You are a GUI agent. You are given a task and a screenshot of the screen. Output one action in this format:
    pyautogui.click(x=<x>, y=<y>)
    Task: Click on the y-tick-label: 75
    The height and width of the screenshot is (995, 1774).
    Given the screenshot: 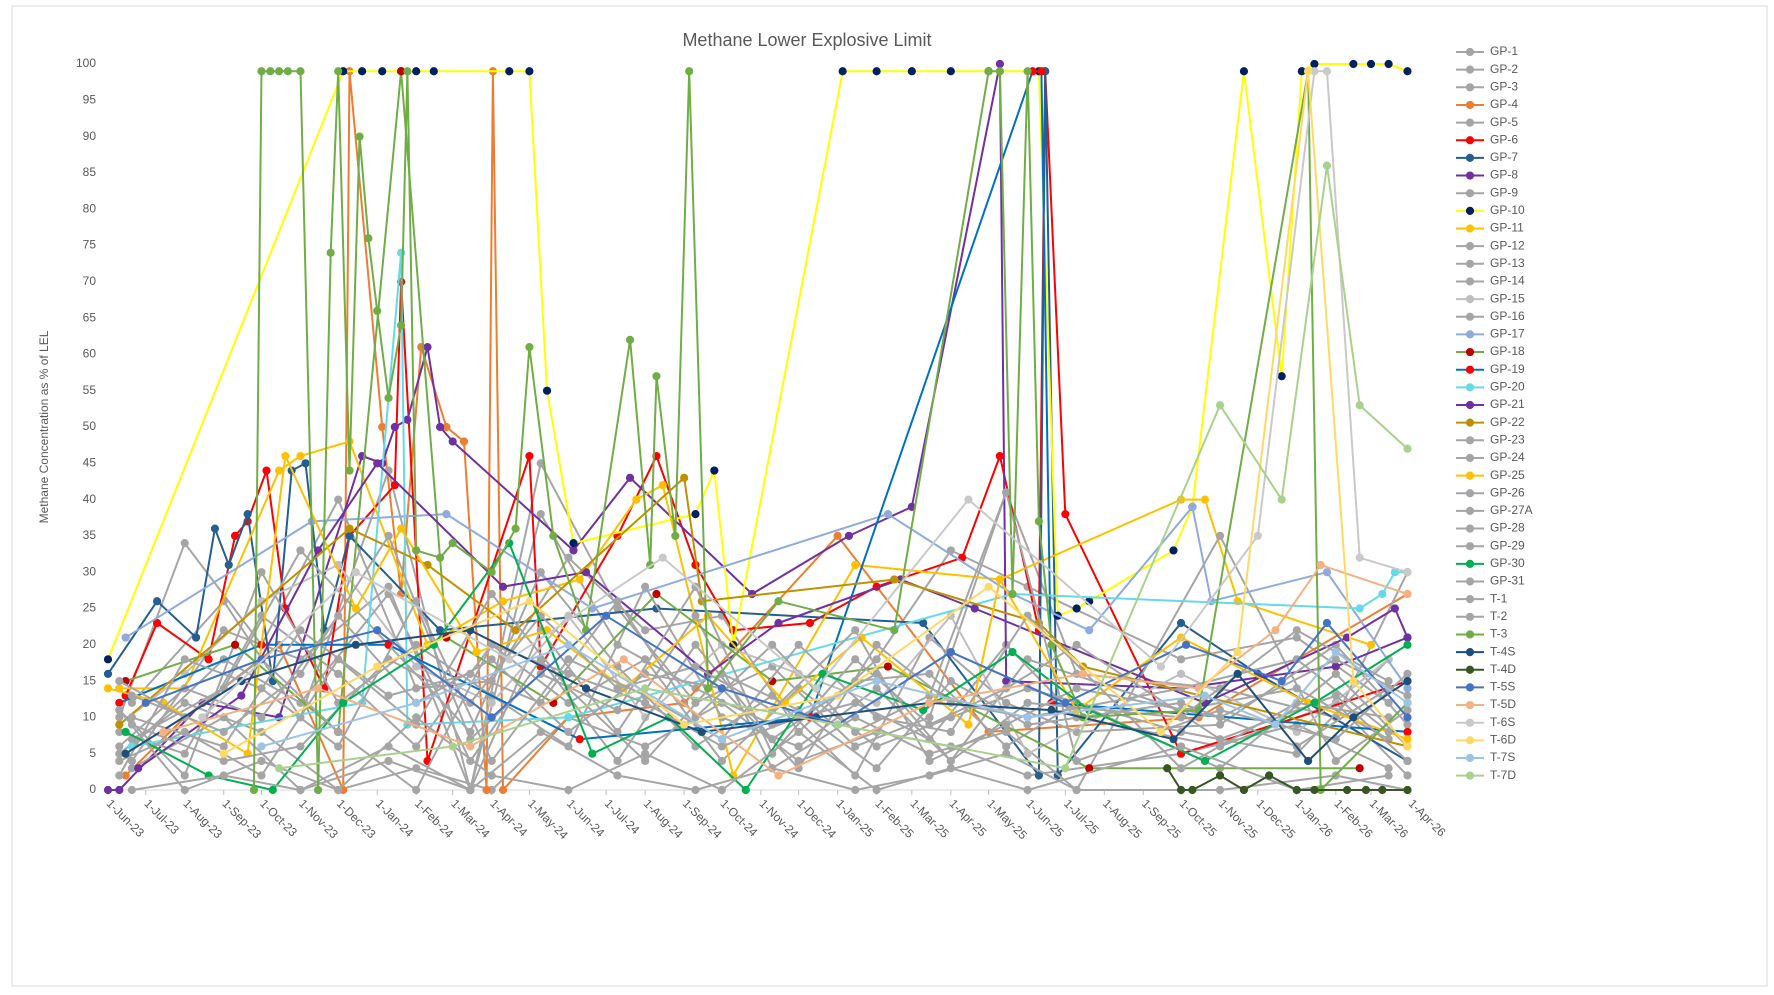 What is the action you would take?
    pyautogui.click(x=90, y=245)
    